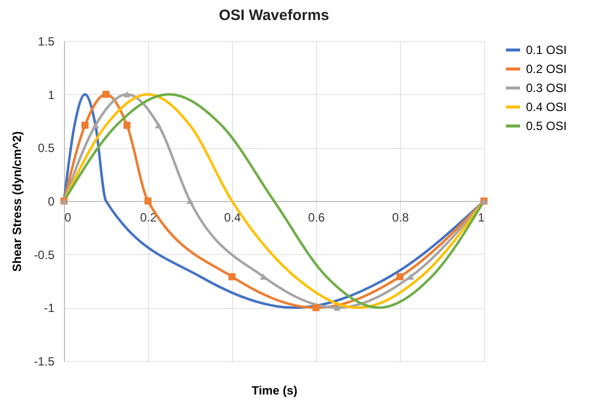  I want to click on y-tick-label: -1, so click(49, 308).